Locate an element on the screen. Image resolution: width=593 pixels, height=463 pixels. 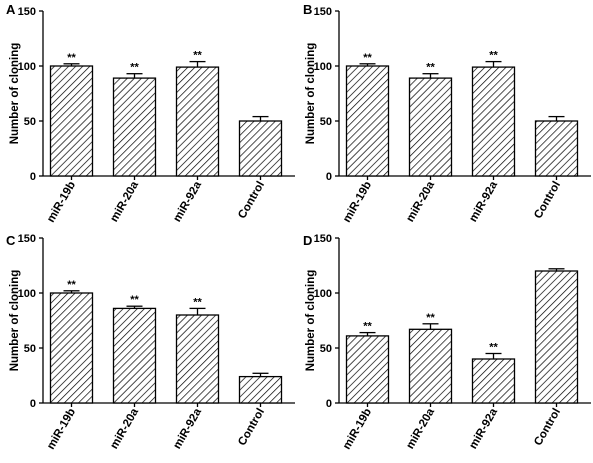
panel-letter: D is located at coordinates (307, 240).